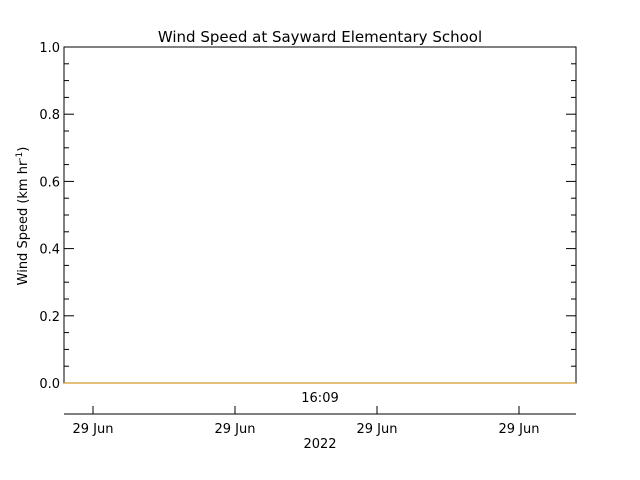 The width and height of the screenshot is (640, 480). Describe the element at coordinates (49, 317) in the screenshot. I see `y-tick-label: 0.2` at that location.